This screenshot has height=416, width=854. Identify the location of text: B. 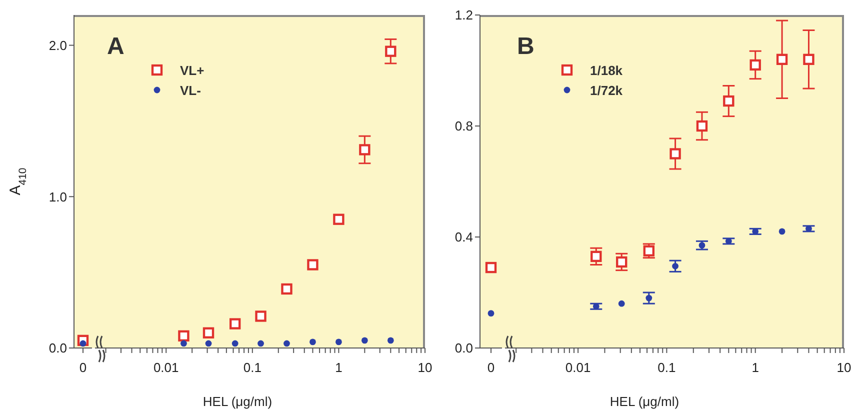
(525, 47).